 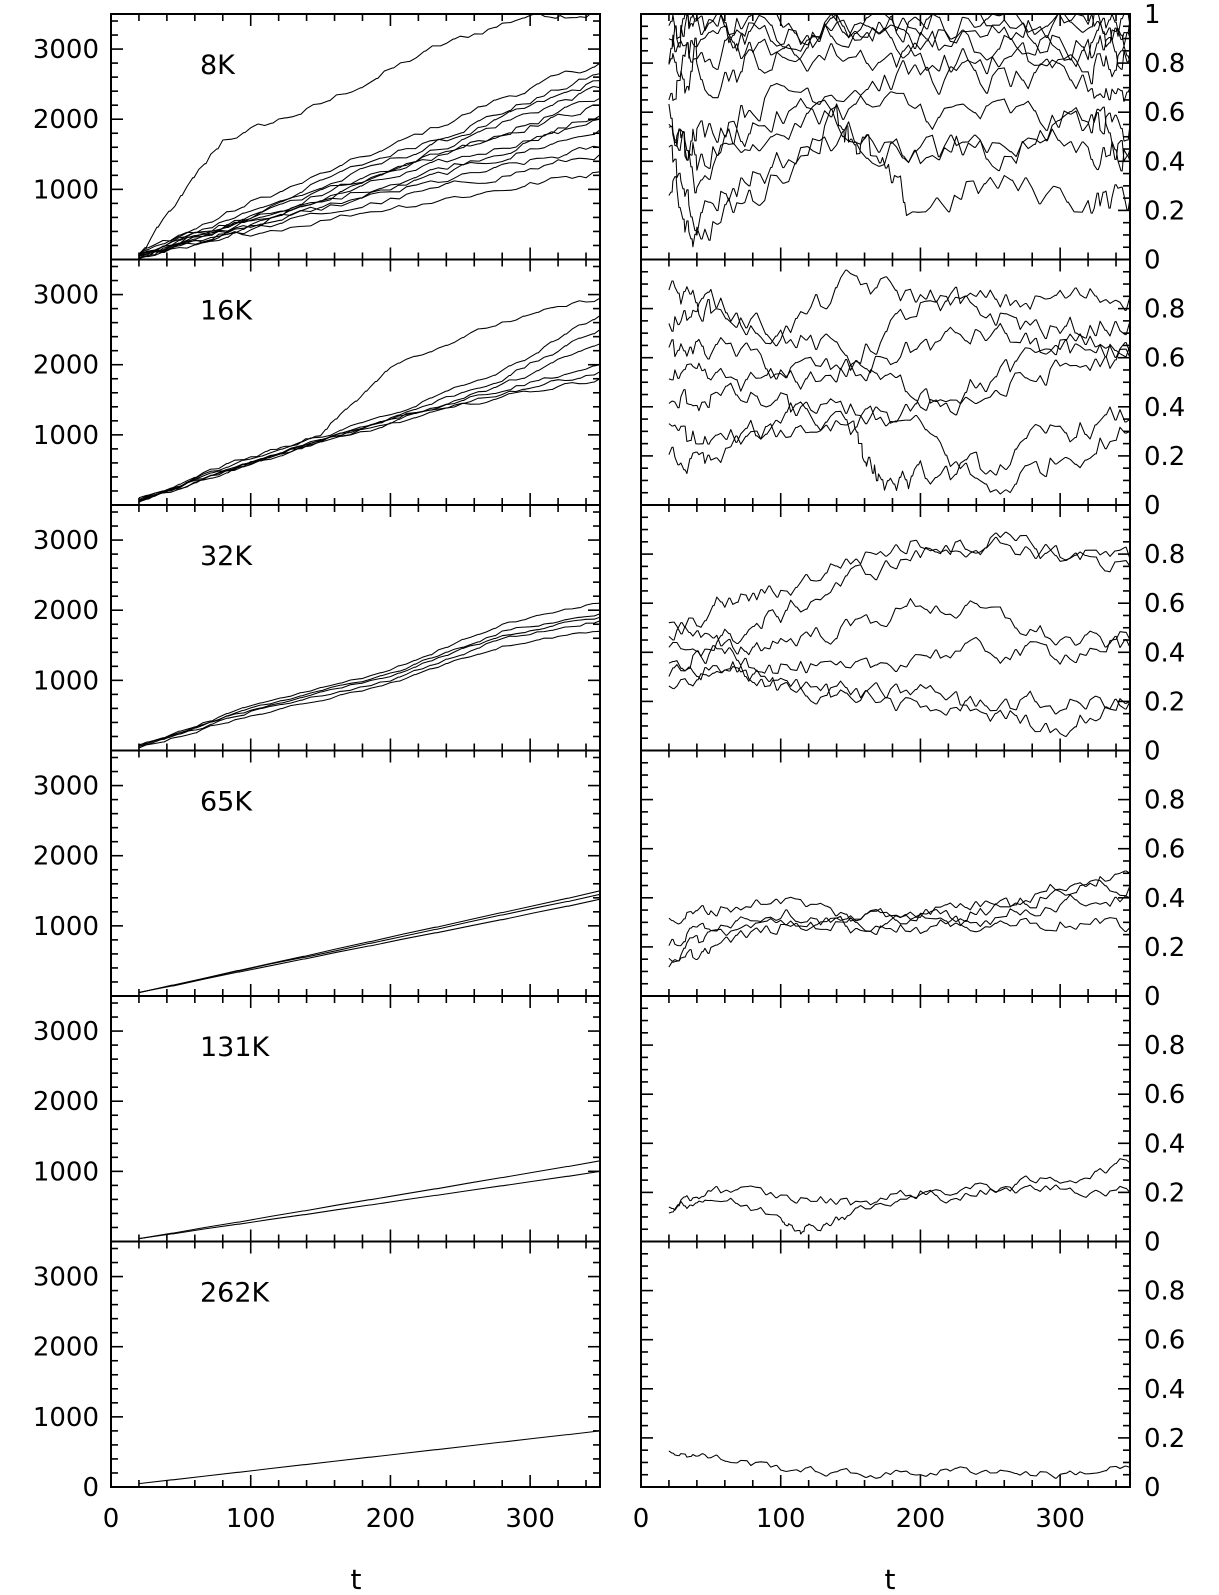 What do you see at coordinates (226, 802) in the screenshot?
I see `panel-label: 65K` at bounding box center [226, 802].